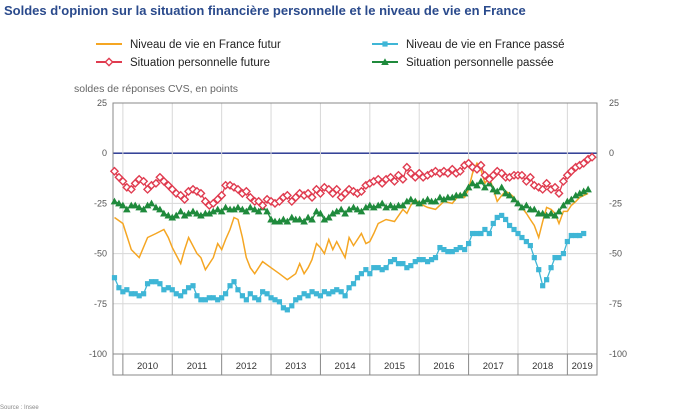 This screenshot has height=412, width=679. I want to click on x-year-label: 2013, so click(295, 366).